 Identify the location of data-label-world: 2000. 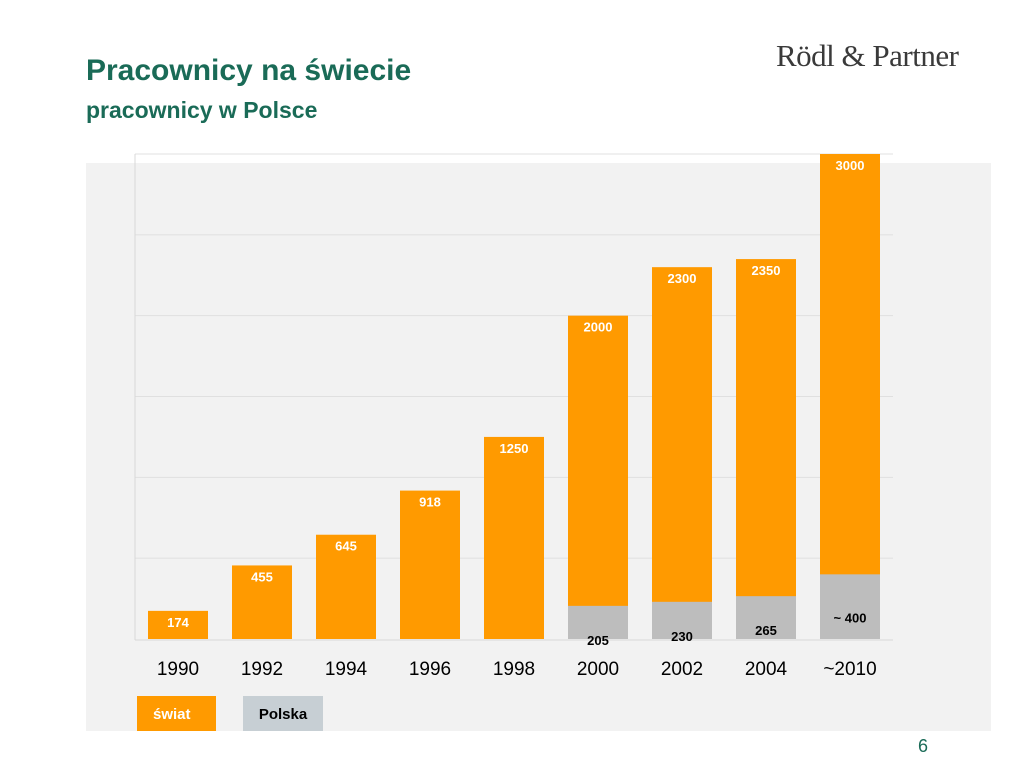
(598, 327).